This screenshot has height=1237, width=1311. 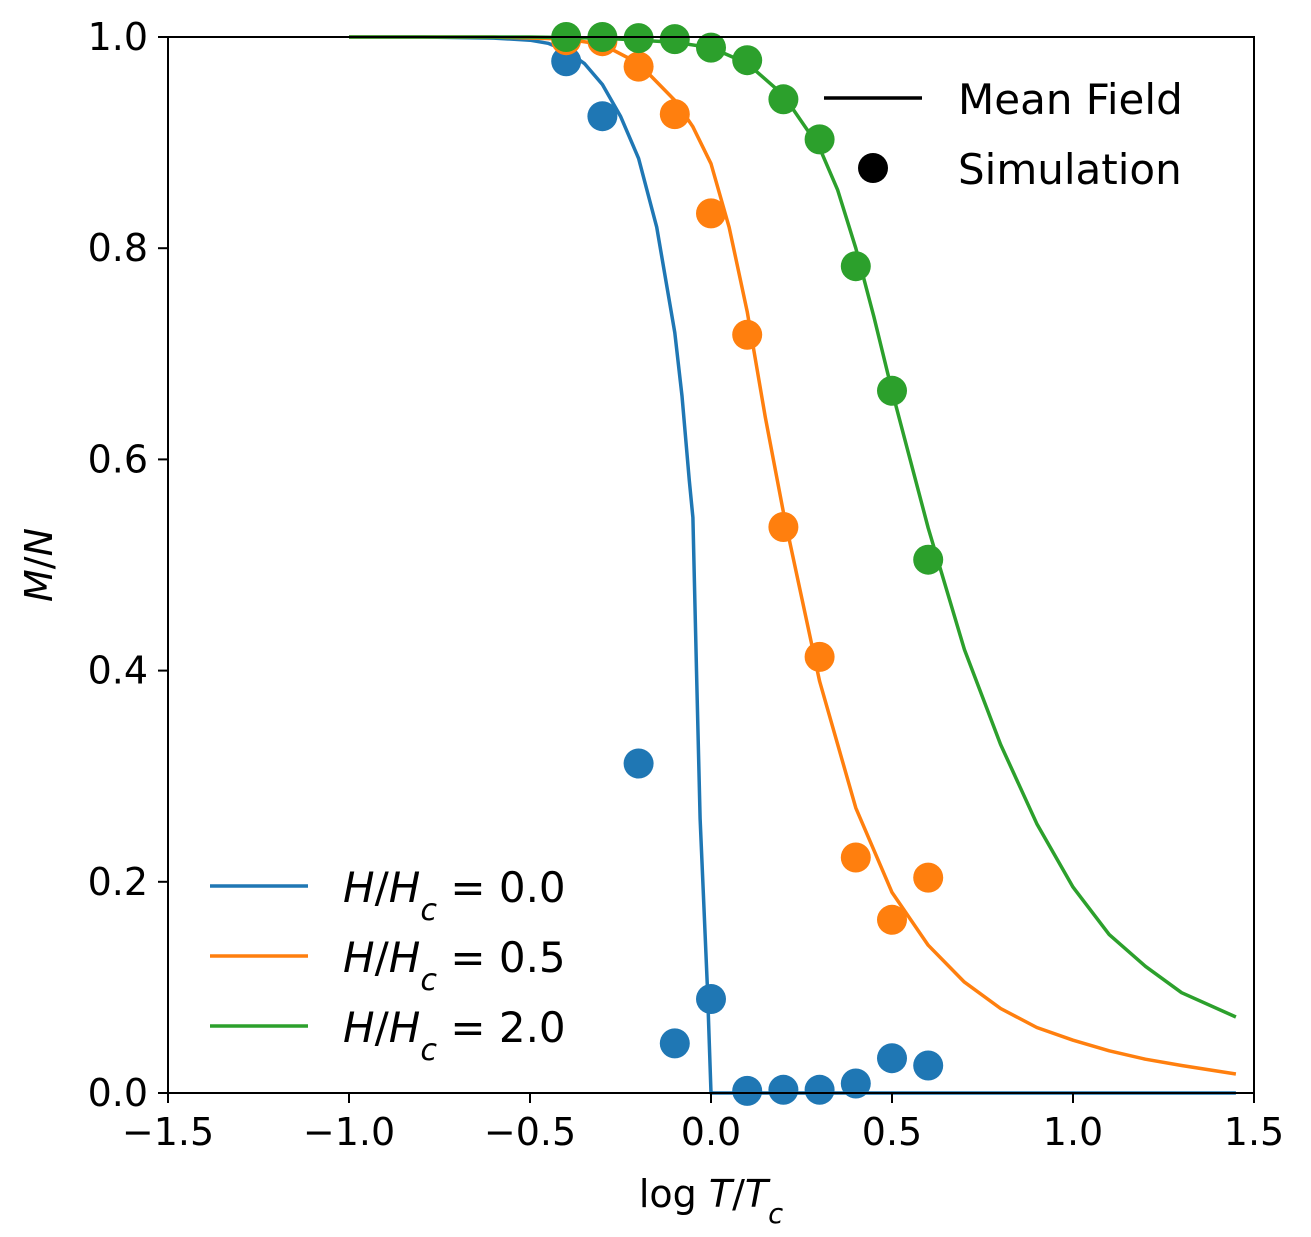 What do you see at coordinates (1070, 99) in the screenshot?
I see `legend-mean-field-label: Mean Field` at bounding box center [1070, 99].